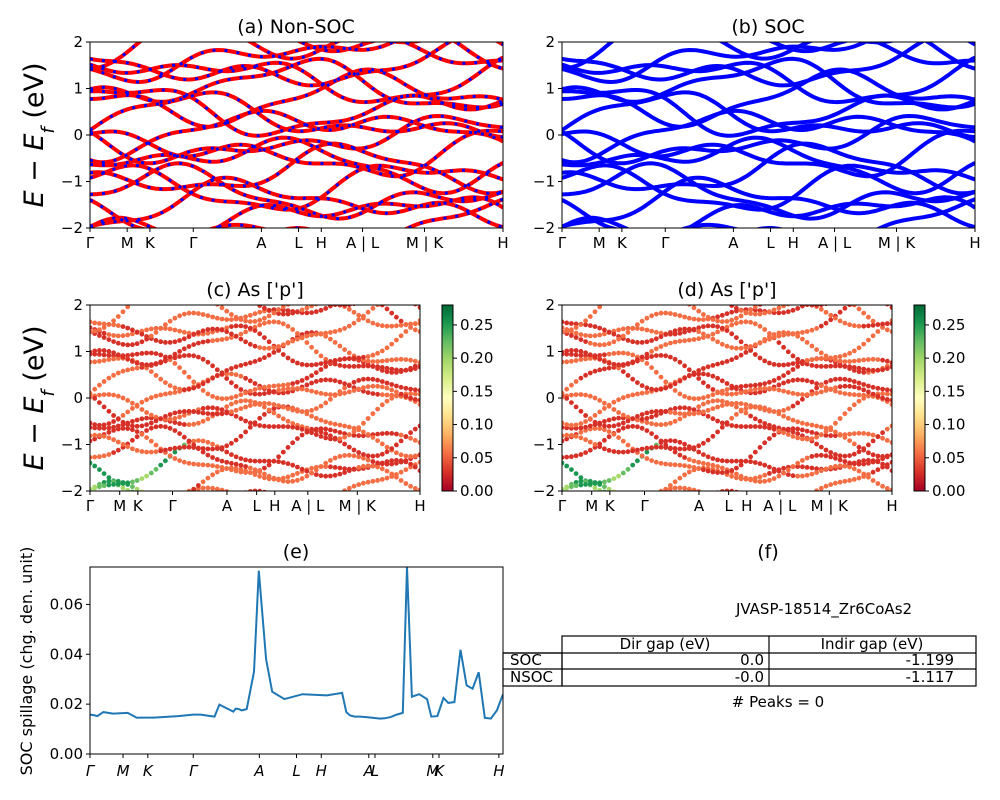 This screenshot has height=800, width=1000. Describe the element at coordinates (78, 135) in the screenshot. I see `y-tick-label: 0` at that location.